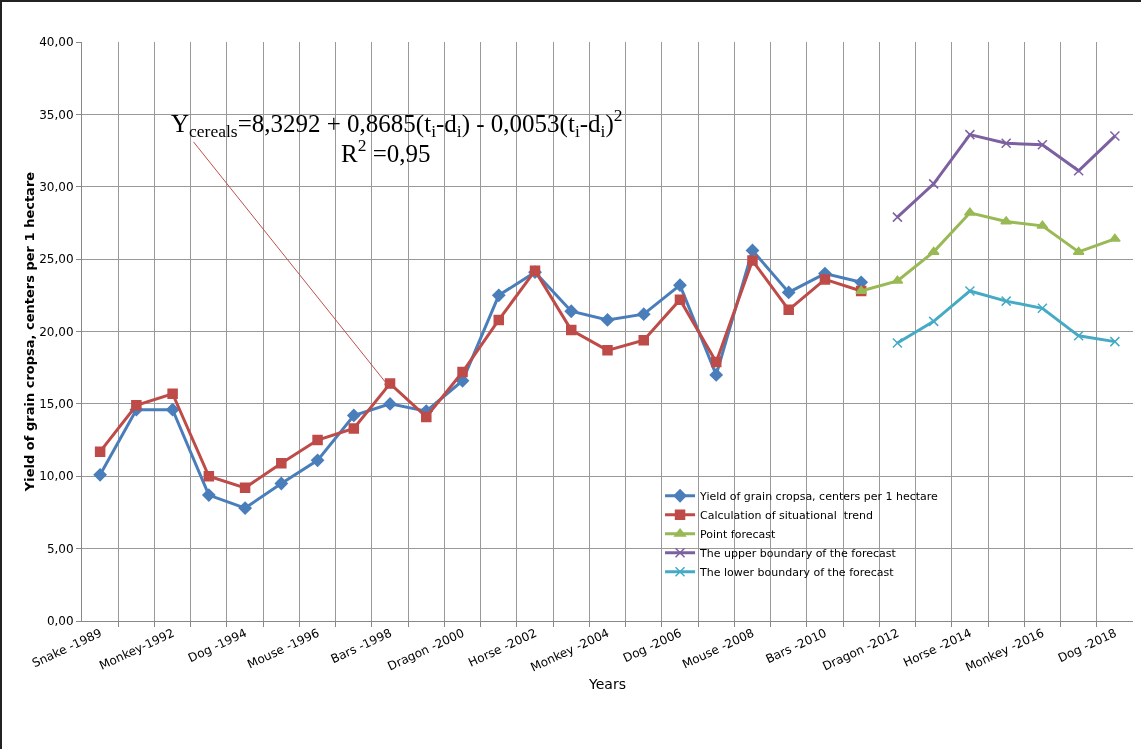 The image size is (1145, 753). I want to click on y-tick-label: 35,00, so click(56, 114).